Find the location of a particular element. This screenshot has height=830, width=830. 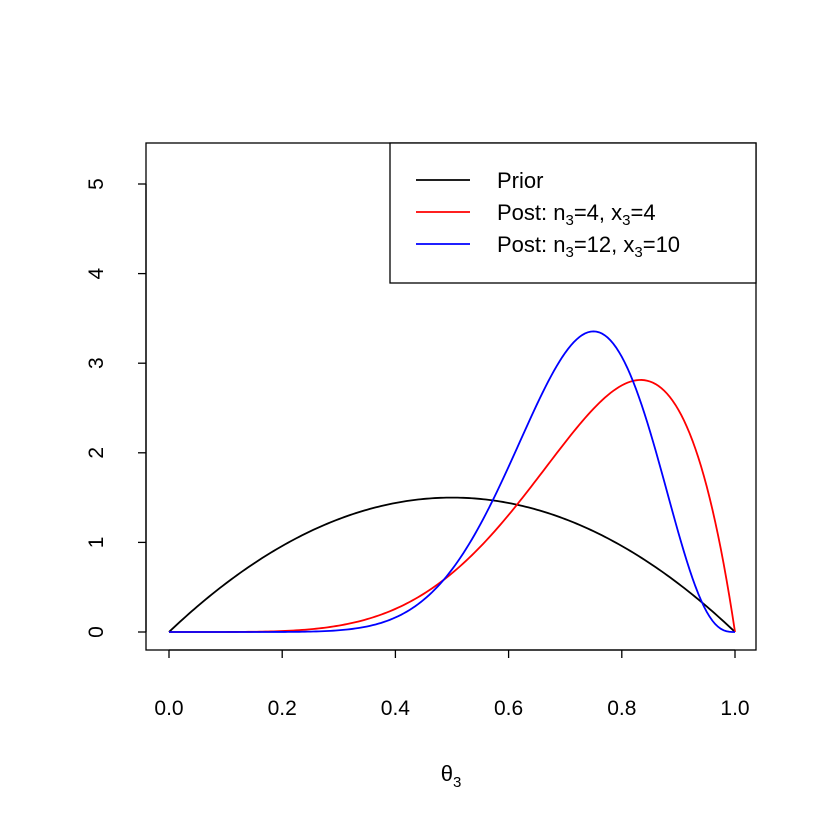

legend-label-1: Prior is located at coordinates (520, 180).